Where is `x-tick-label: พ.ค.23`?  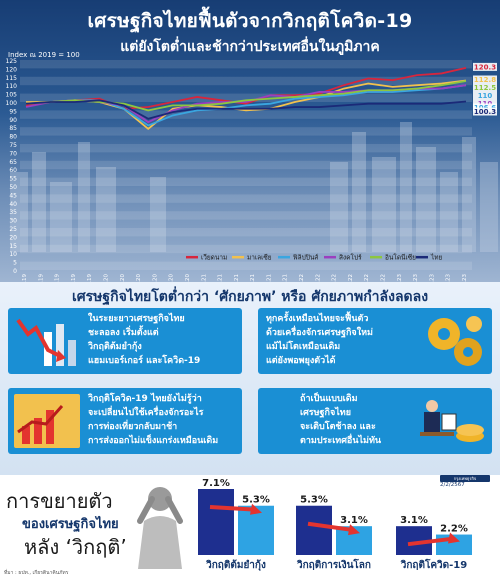
x-tick-label: พ.ค.23 is located at coordinates (432, 278).